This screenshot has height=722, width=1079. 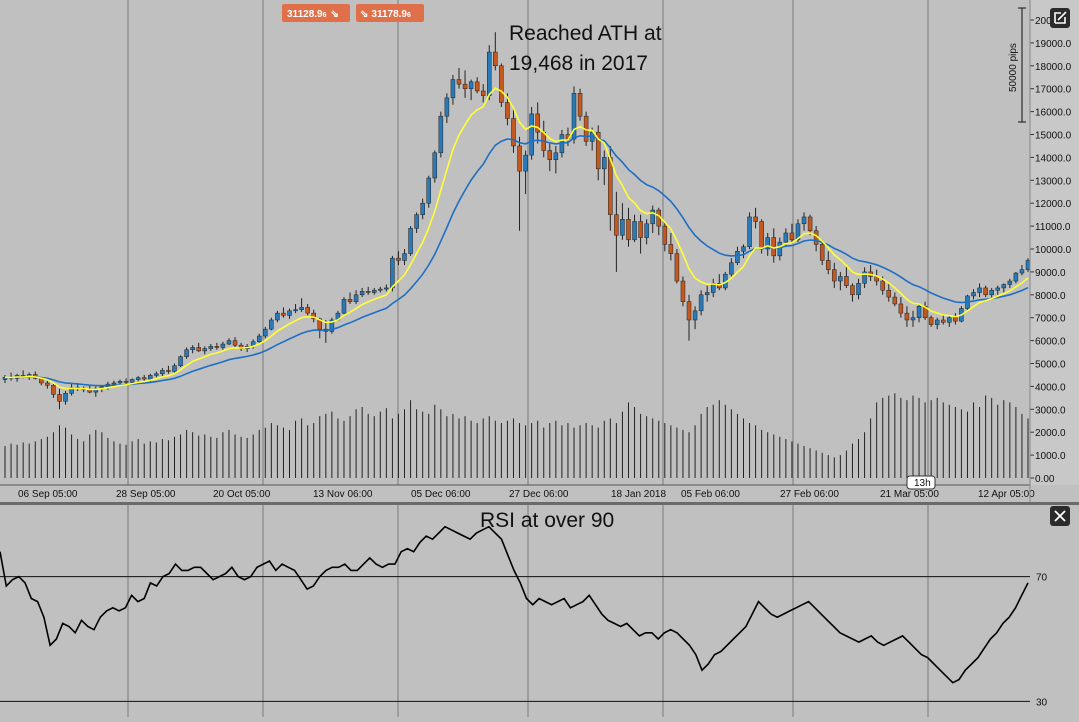 I want to click on price-axis-tick-label: 17000.0, so click(x=1053, y=90).